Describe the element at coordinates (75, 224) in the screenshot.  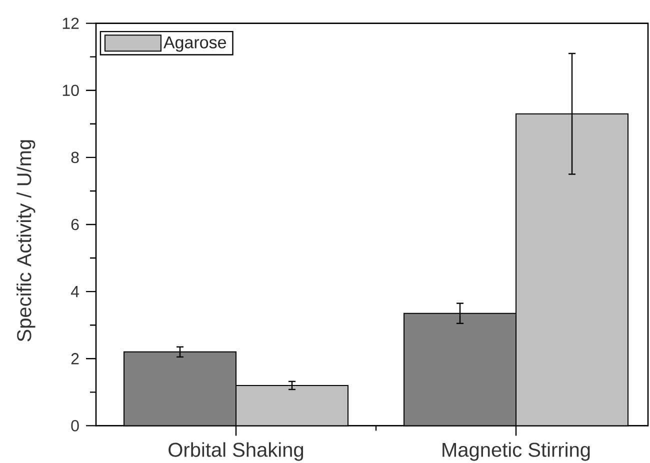
I see `y-tick-label: 6` at that location.